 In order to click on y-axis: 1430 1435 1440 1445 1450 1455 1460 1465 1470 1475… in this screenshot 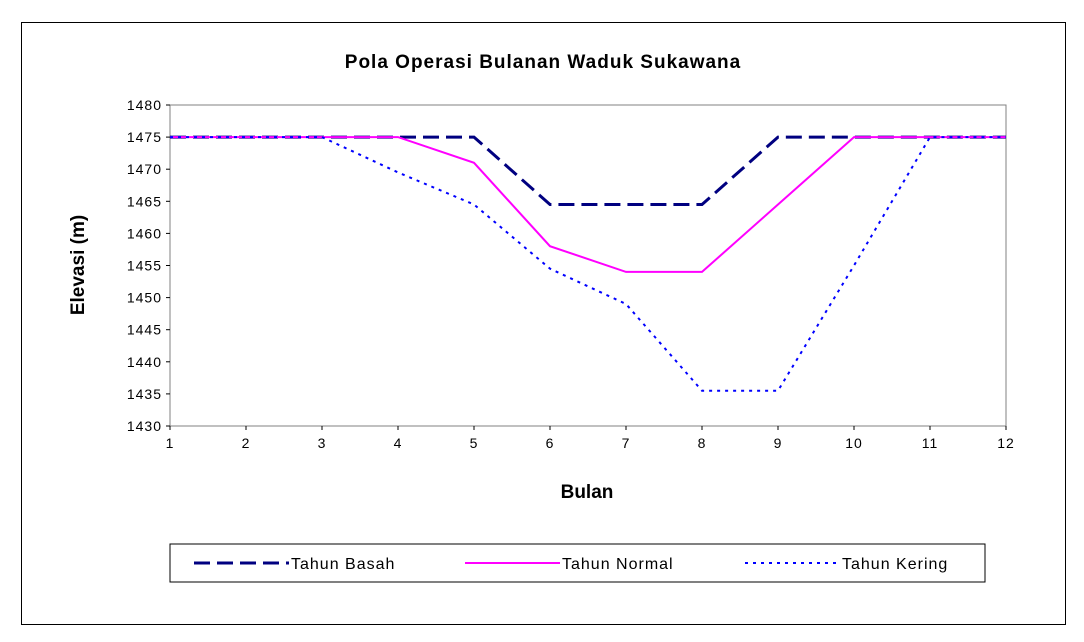, I will do `click(148, 265)`.